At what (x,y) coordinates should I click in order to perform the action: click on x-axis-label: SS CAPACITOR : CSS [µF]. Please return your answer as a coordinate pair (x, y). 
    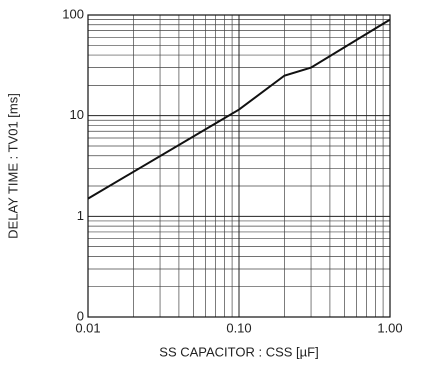
    Looking at the image, I should click on (238, 351).